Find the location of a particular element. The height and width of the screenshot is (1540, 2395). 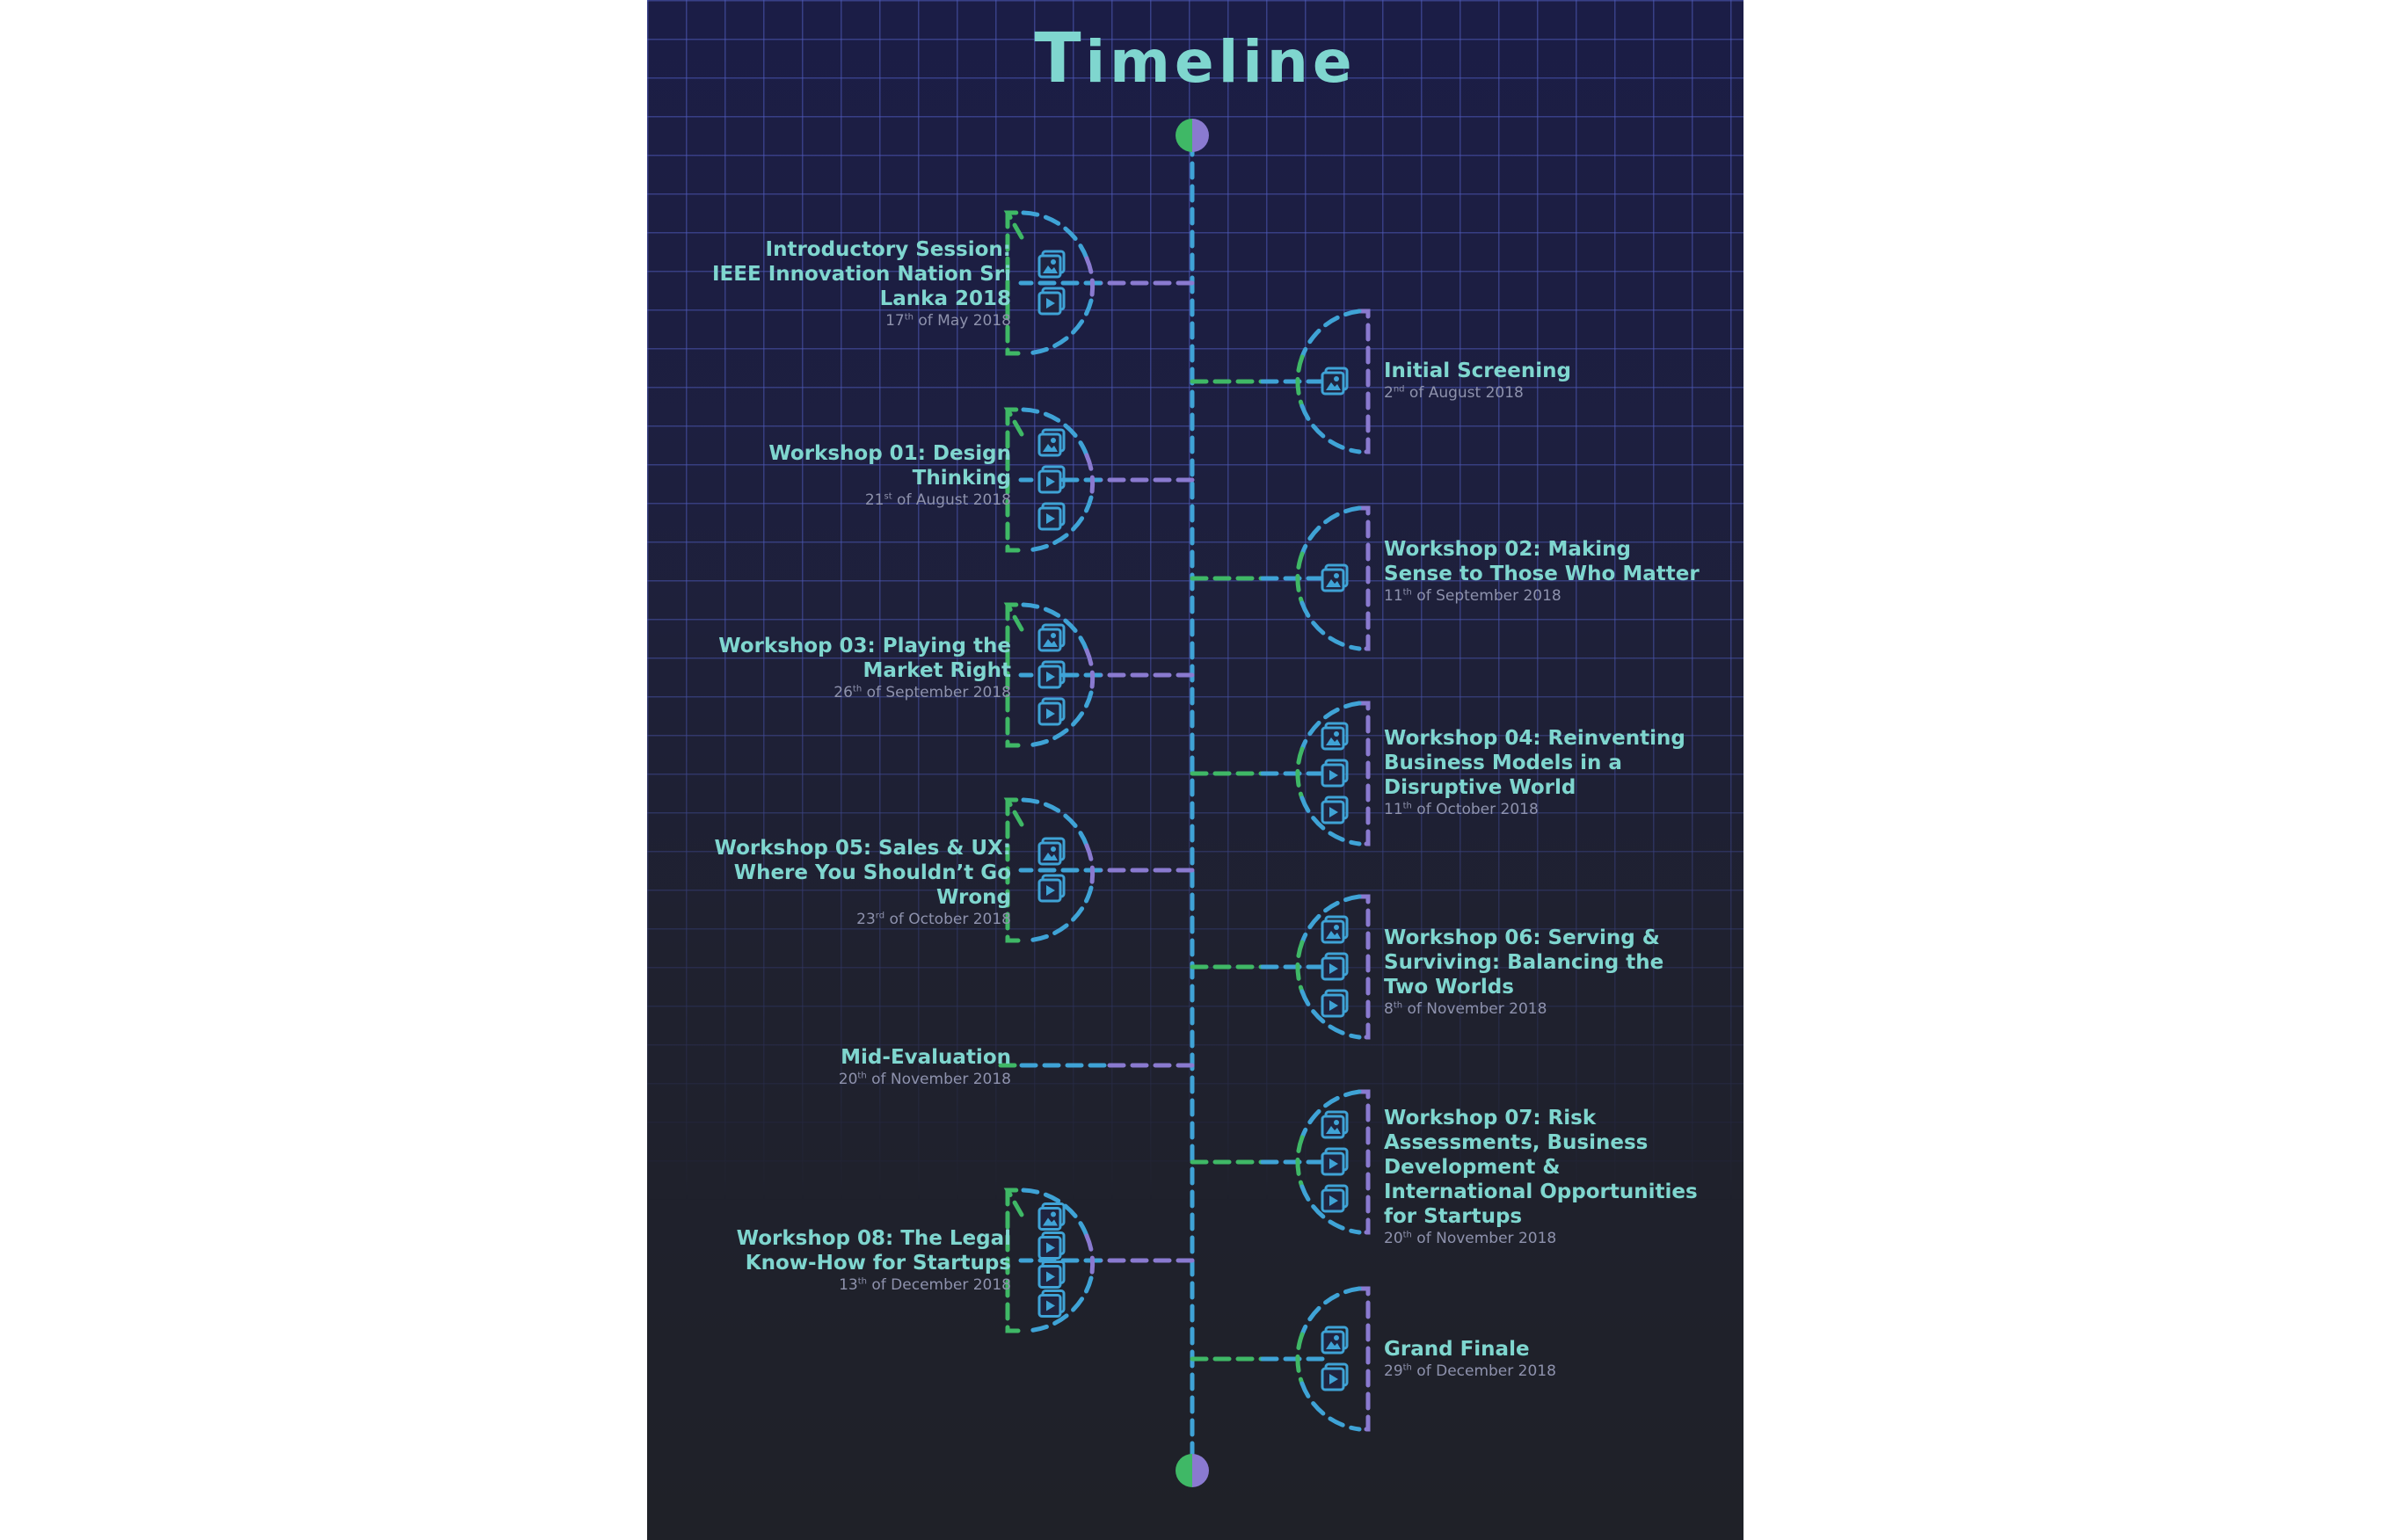

event-title: Workshop 03: Playing the Market Right is located at coordinates (864, 658).